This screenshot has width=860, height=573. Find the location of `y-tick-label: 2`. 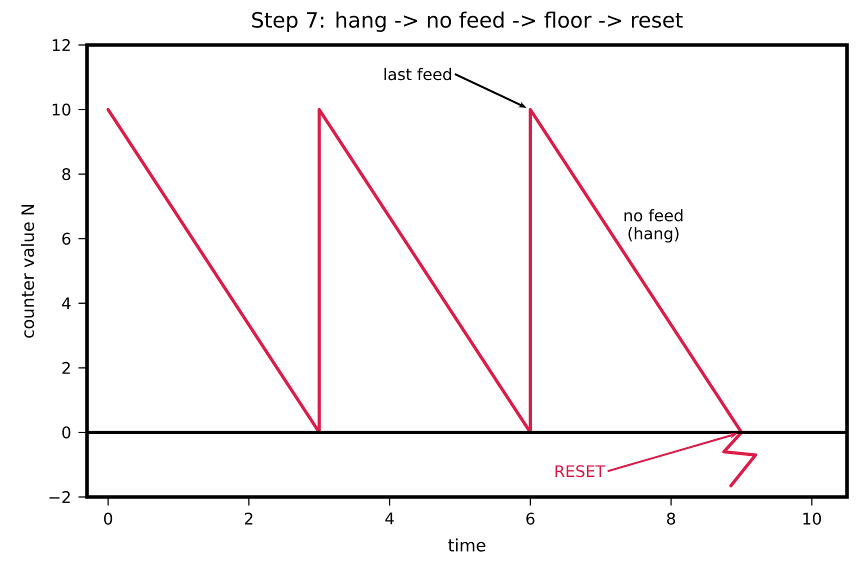

y-tick-label: 2 is located at coordinates (66, 368).